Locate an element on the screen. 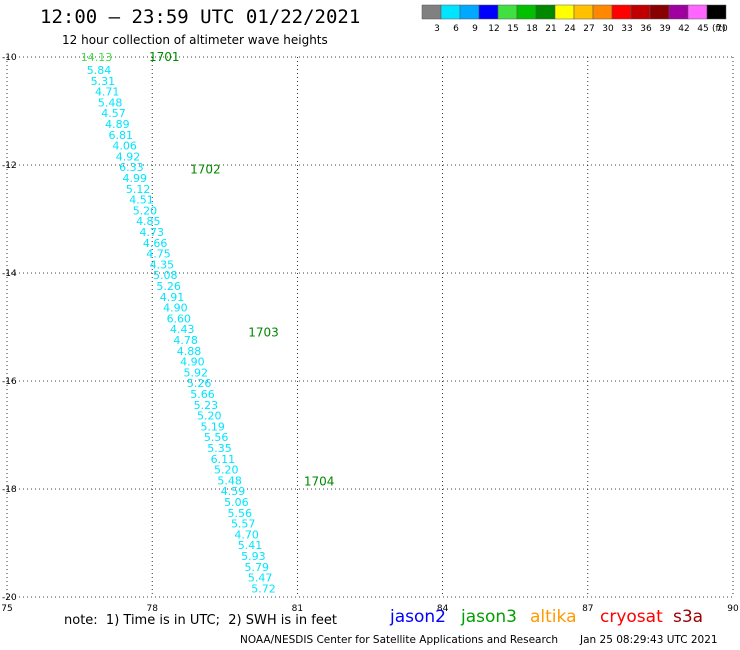 This screenshot has width=740, height=650. x-tick-label-78: 78 is located at coordinates (152, 609).